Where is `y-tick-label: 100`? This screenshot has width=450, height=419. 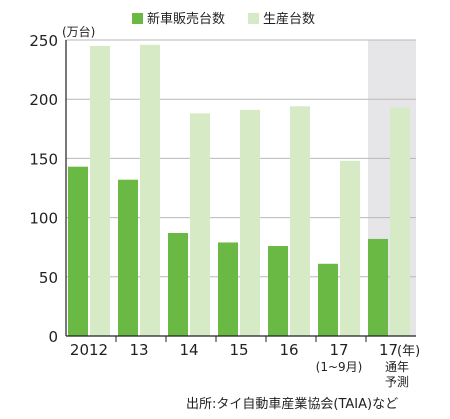 y-tick-label: 100 is located at coordinates (43, 219).